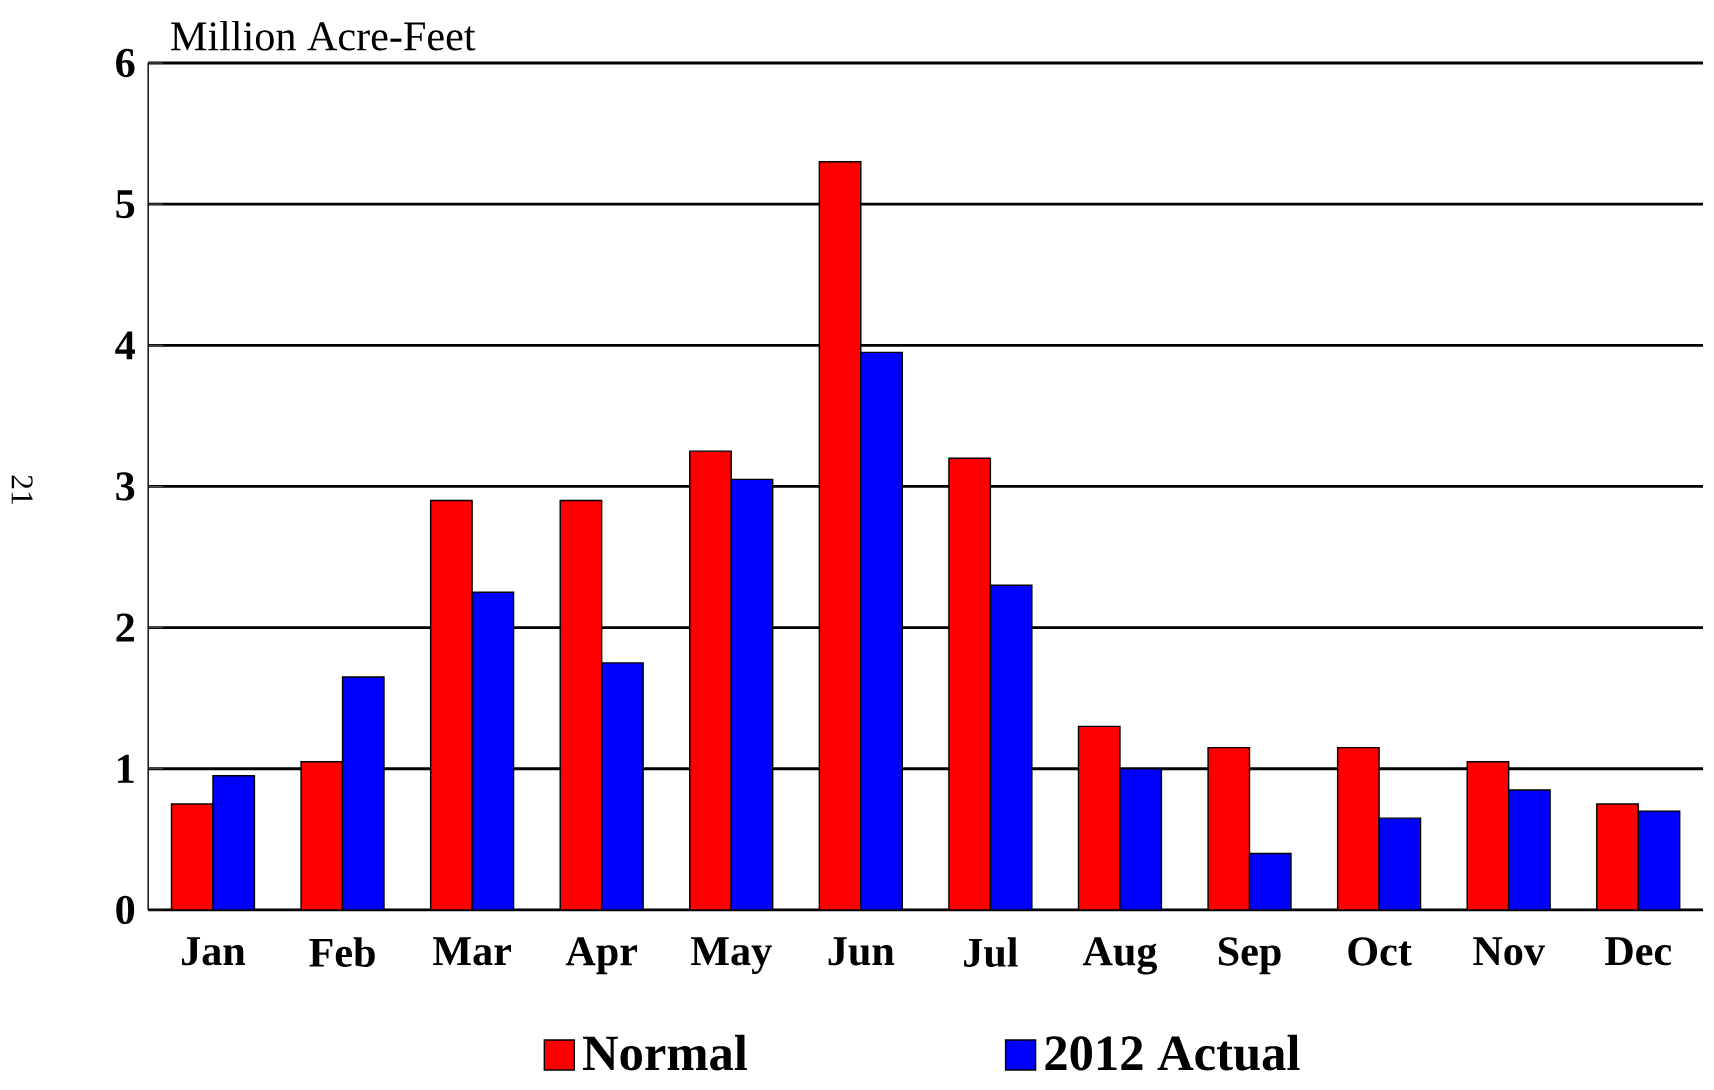  What do you see at coordinates (1638, 951) in the screenshot?
I see `x-tick-label: Dec` at bounding box center [1638, 951].